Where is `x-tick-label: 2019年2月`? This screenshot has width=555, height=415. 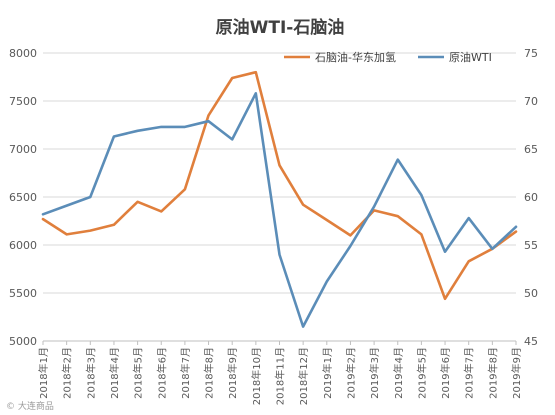 x-tick-label: 2019年2月 is located at coordinates (350, 373).